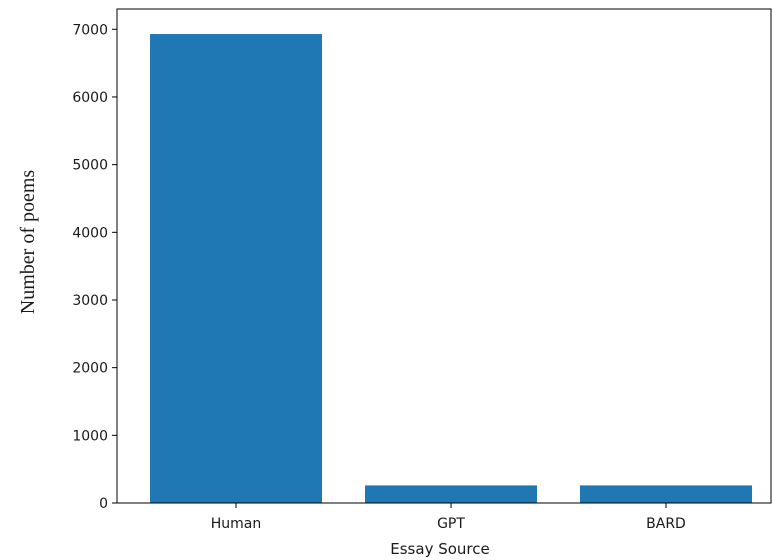  What do you see at coordinates (90, 30) in the screenshot?
I see `y-tick-label: 7000` at bounding box center [90, 30].